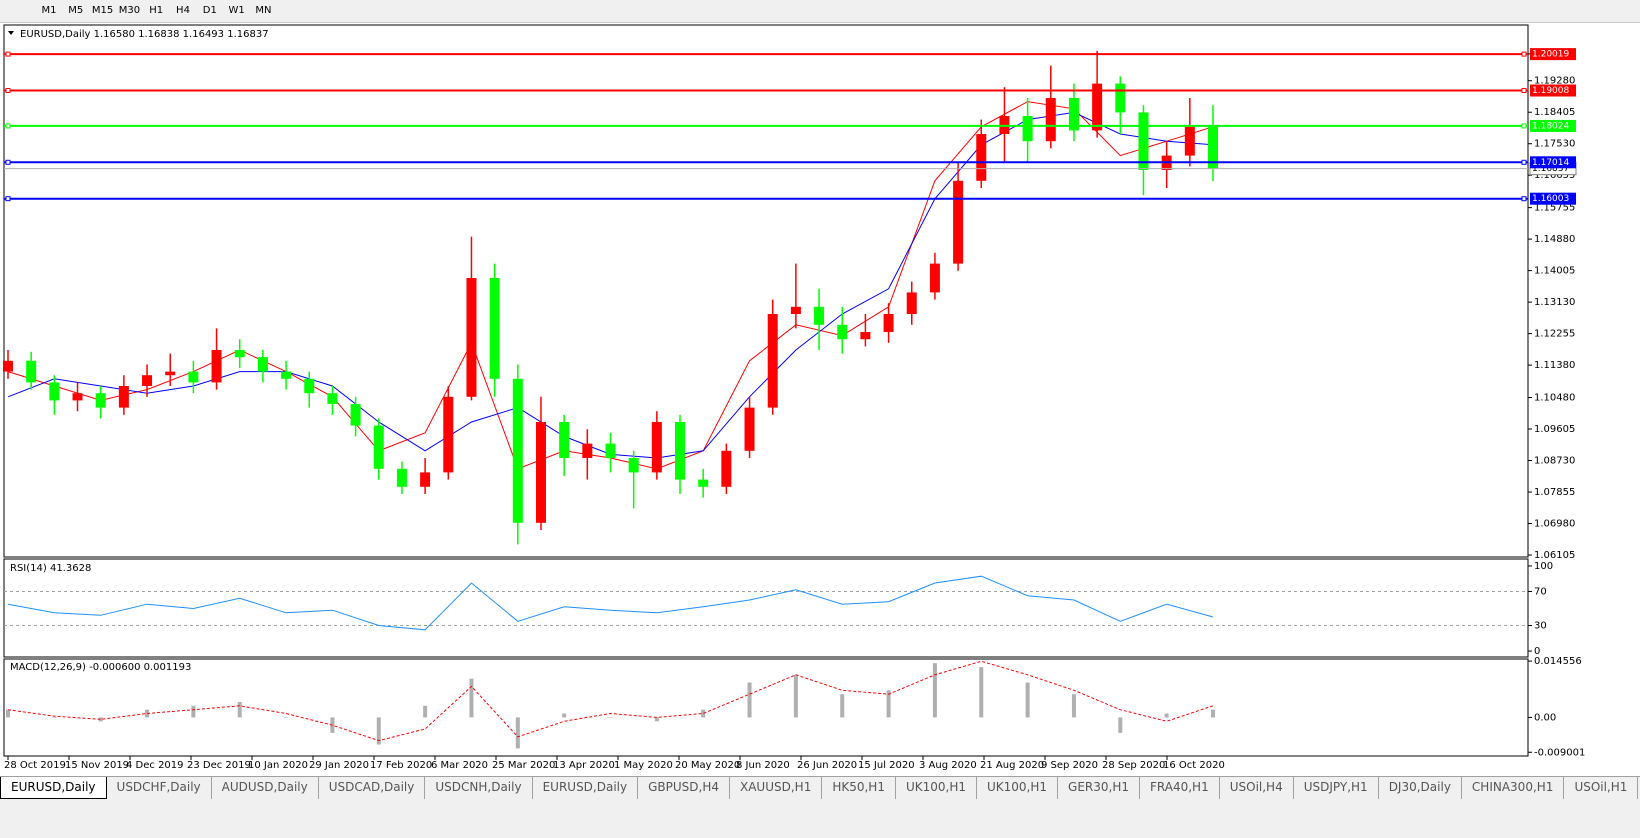 The image size is (1640, 838). What do you see at coordinates (479, 788) in the screenshot?
I see `symbol-tab: USDCNH,Daily` at bounding box center [479, 788].